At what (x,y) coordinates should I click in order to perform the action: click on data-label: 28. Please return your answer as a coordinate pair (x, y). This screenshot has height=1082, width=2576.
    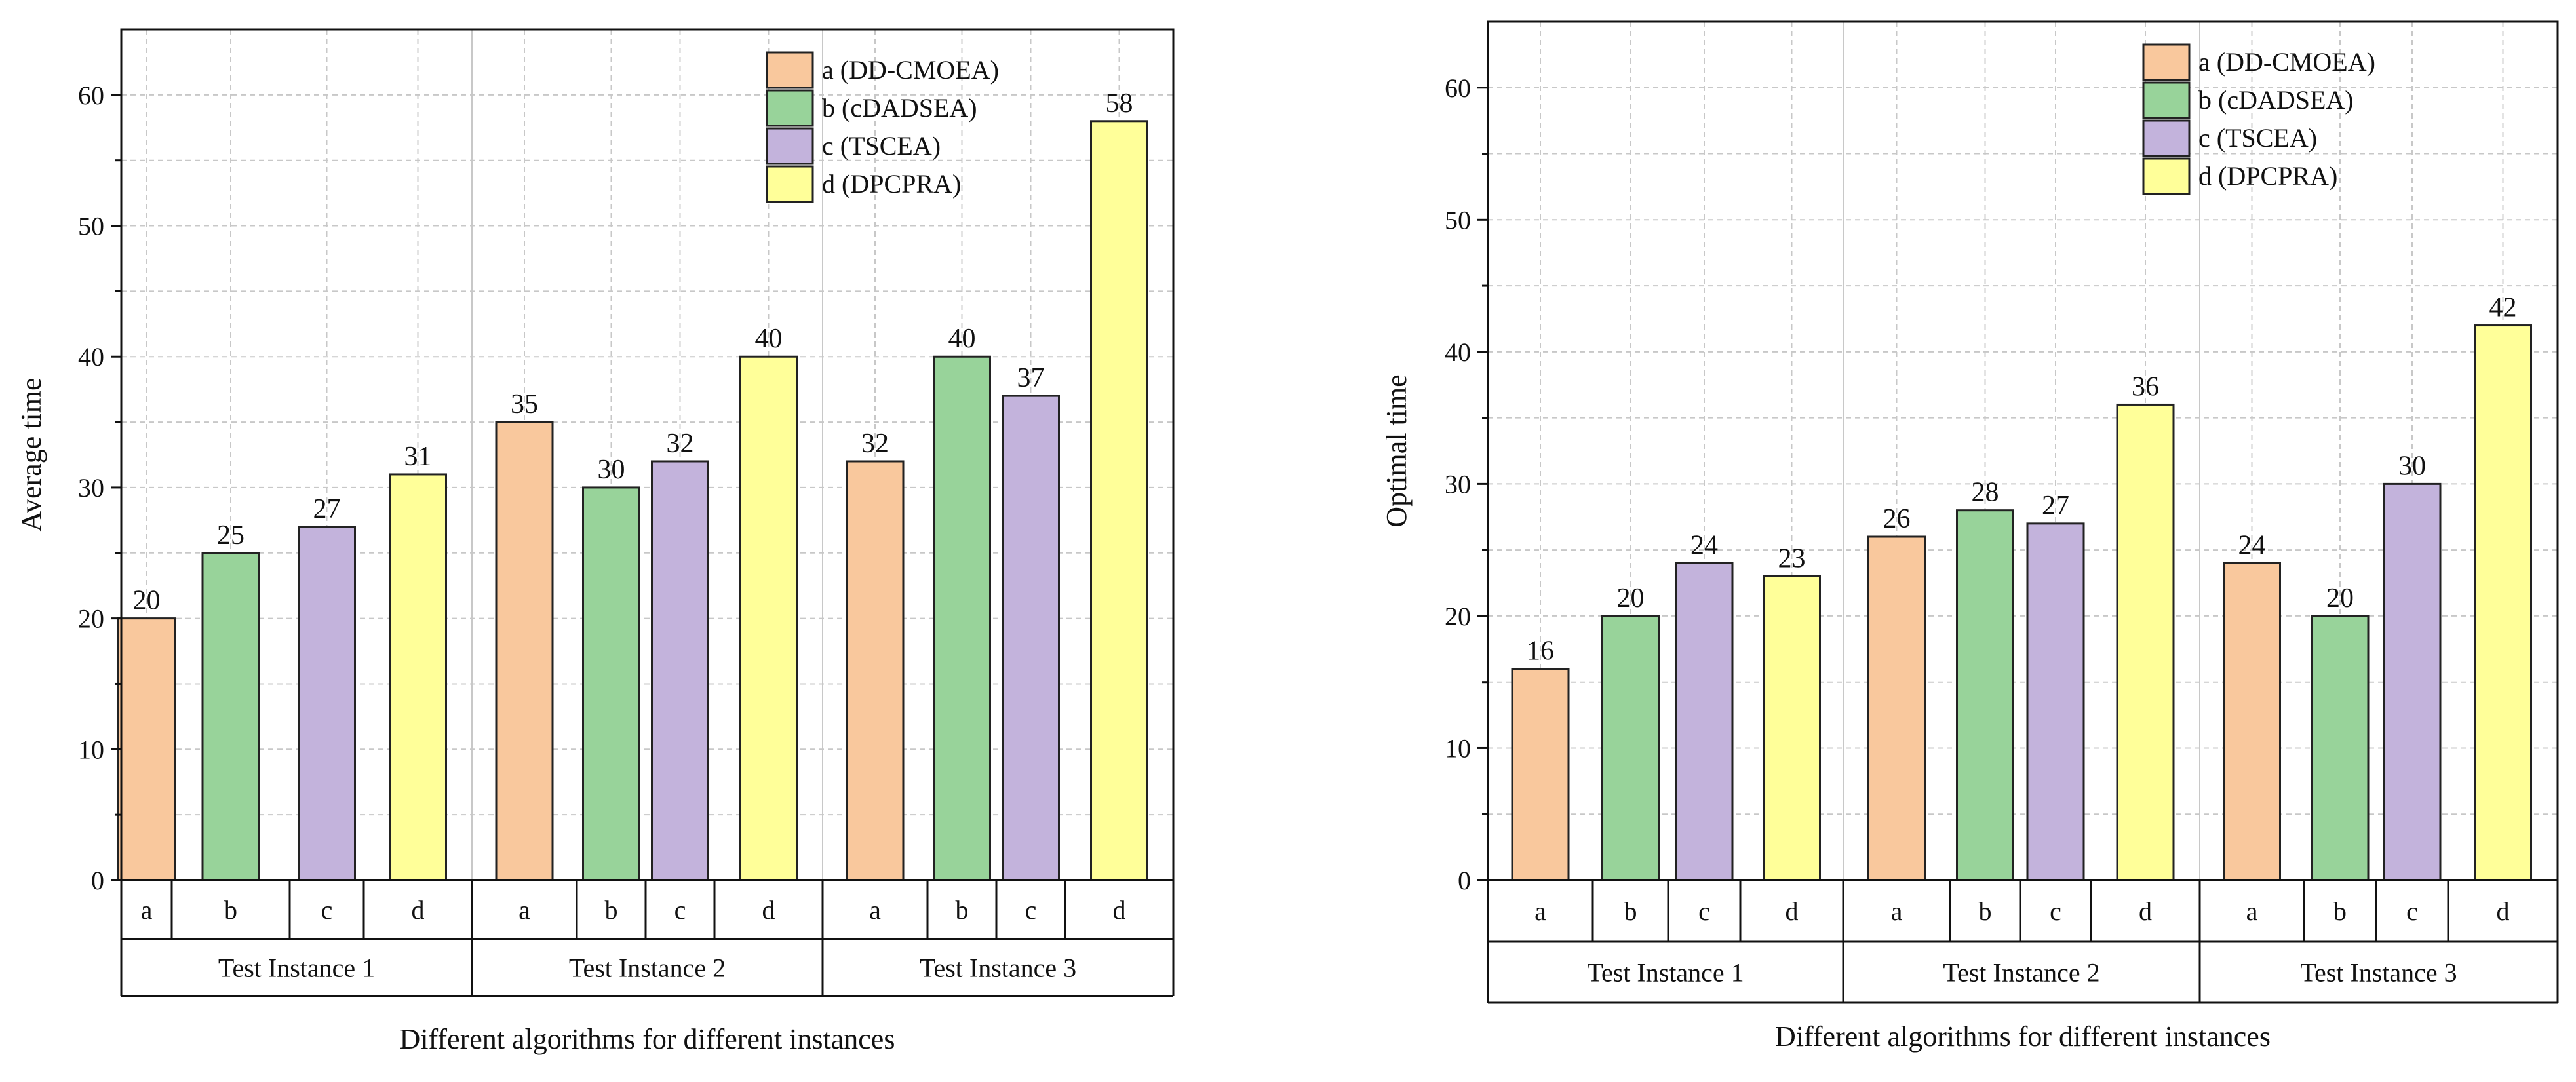
    Looking at the image, I should click on (1985, 493).